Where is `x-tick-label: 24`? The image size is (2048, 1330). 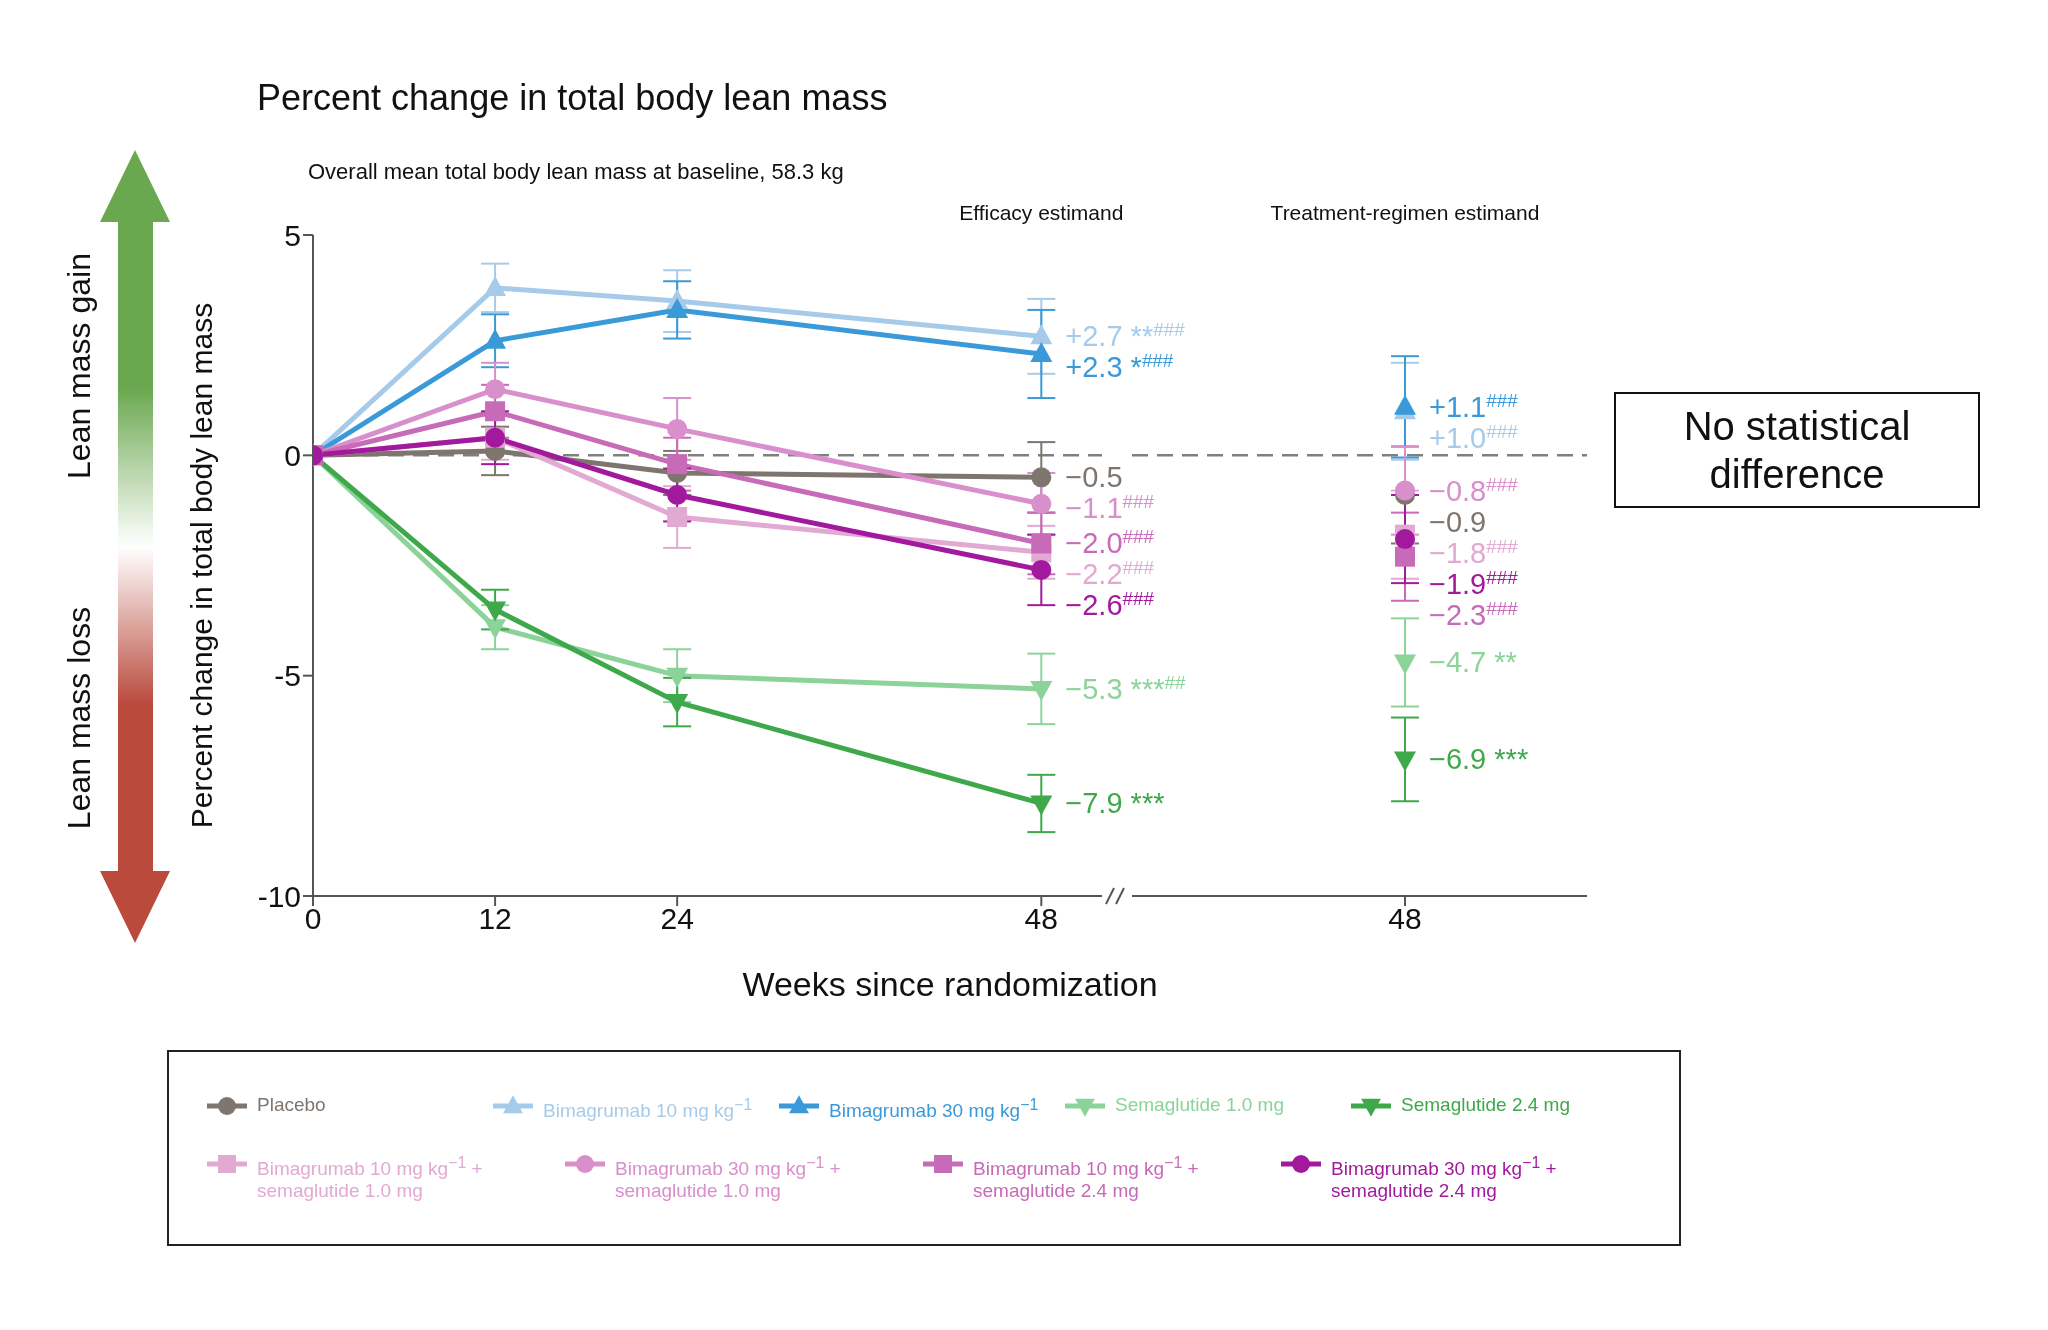 x-tick-label: 24 is located at coordinates (677, 919).